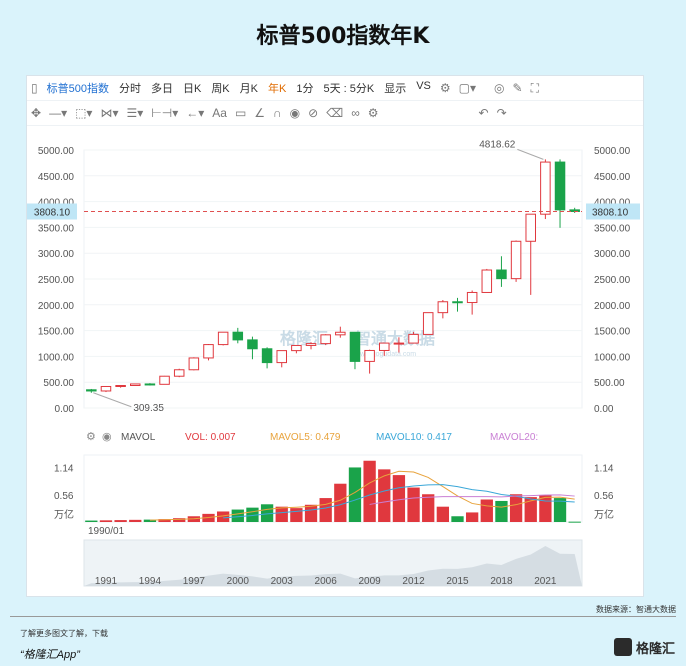 The height and width of the screenshot is (666, 686). Describe the element at coordinates (609, 383) in the screenshot. I see `y-tick-right: 500.00` at that location.